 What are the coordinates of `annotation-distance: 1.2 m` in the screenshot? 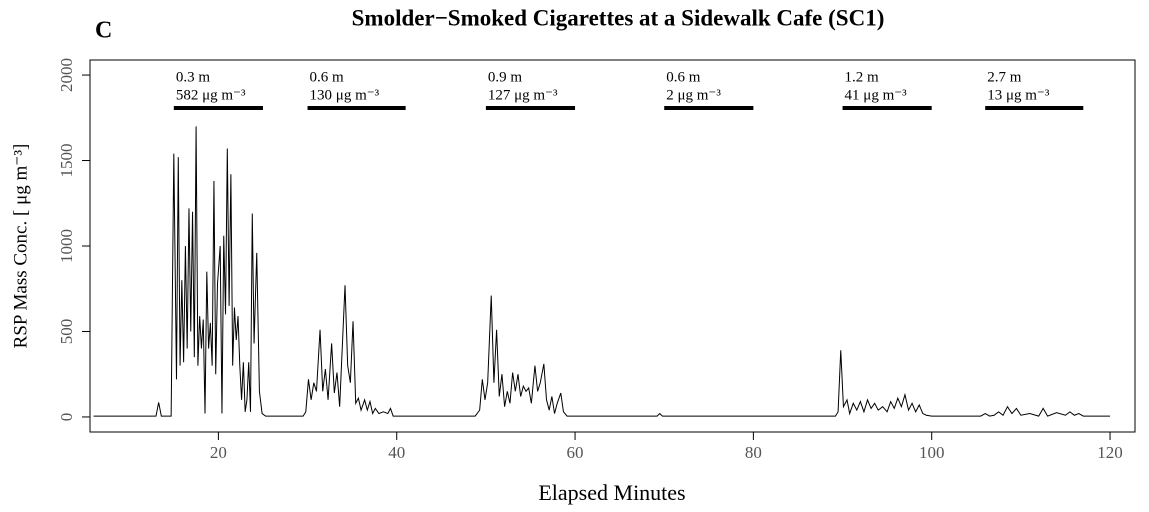 It's located at (862, 77).